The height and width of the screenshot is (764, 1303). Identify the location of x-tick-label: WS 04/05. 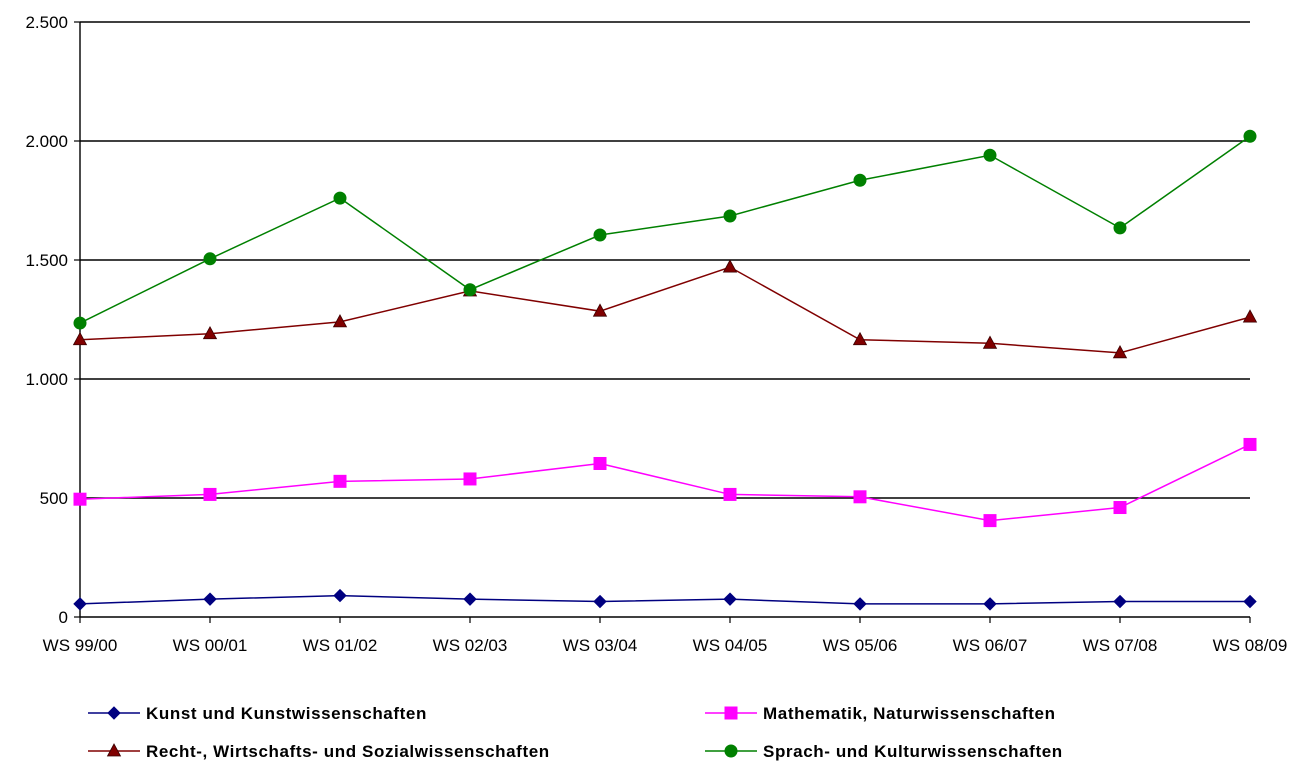
(730, 645).